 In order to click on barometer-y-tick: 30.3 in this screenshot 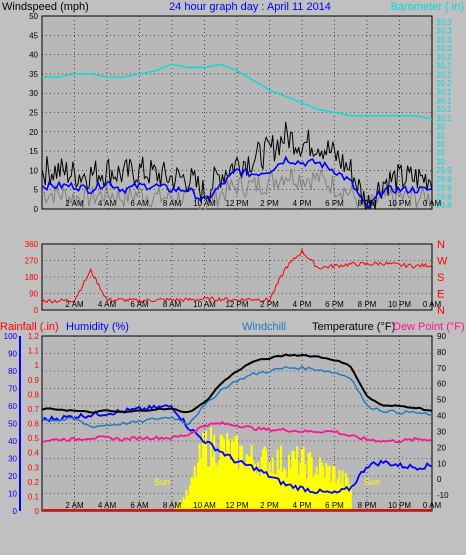, I will do `click(444, 48)`.